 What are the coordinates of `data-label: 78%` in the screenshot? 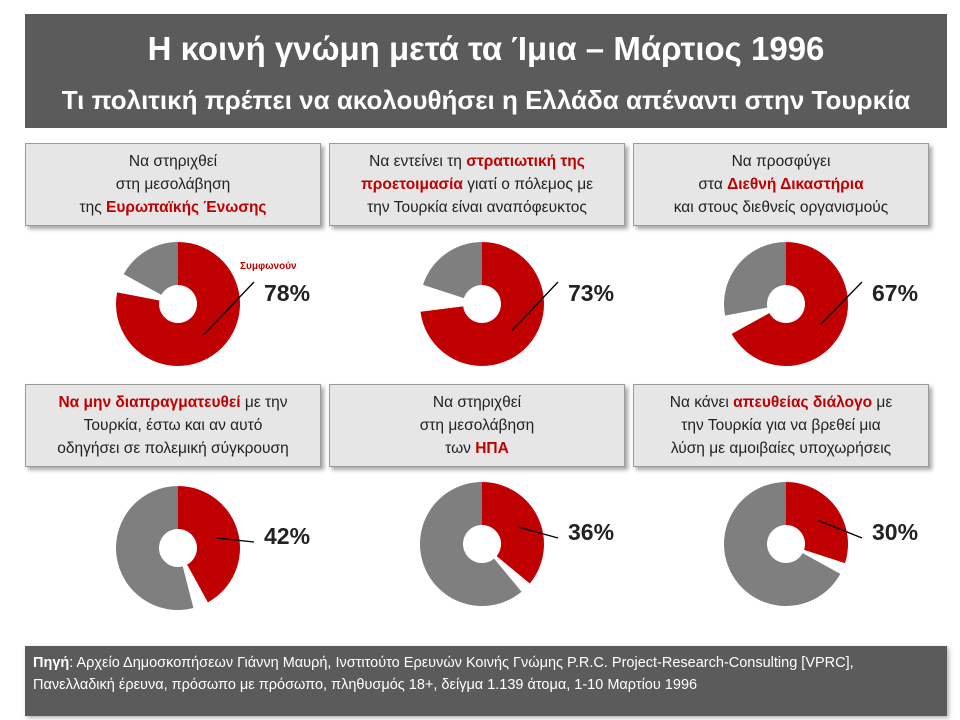 It's located at (287, 293).